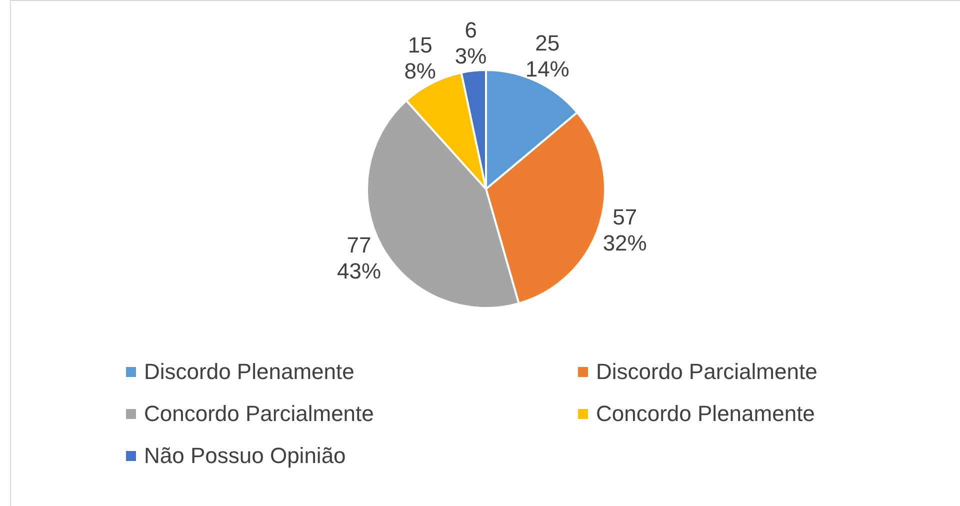 The width and height of the screenshot is (960, 506). I want to click on legend-label: Discordo Parcialmente, so click(707, 372).